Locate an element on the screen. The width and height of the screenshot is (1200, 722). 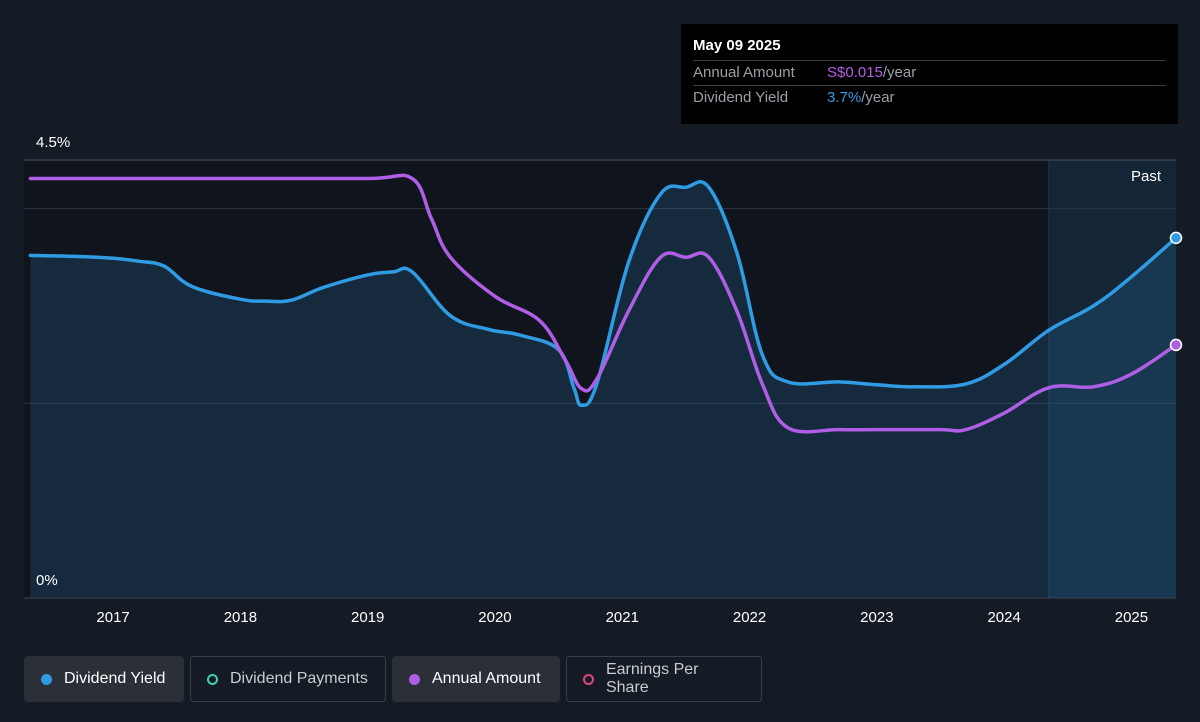
x-tick-label: 2022 is located at coordinates (749, 617).